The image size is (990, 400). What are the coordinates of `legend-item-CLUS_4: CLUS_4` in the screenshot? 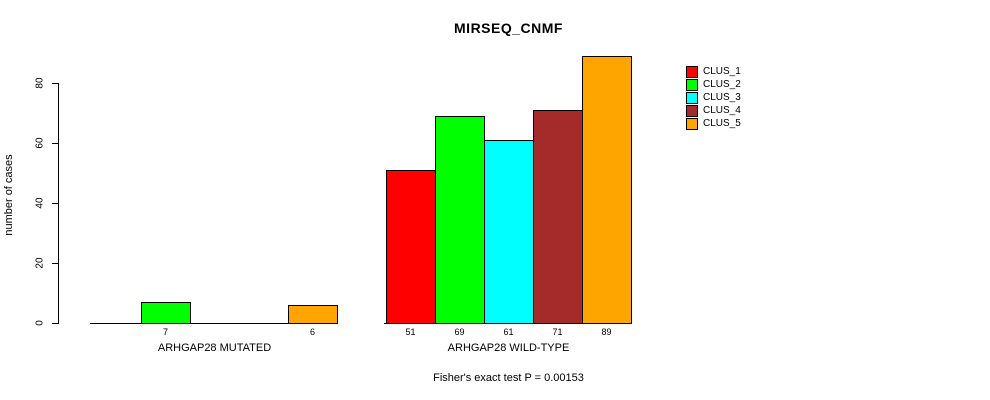 It's located at (713, 111).